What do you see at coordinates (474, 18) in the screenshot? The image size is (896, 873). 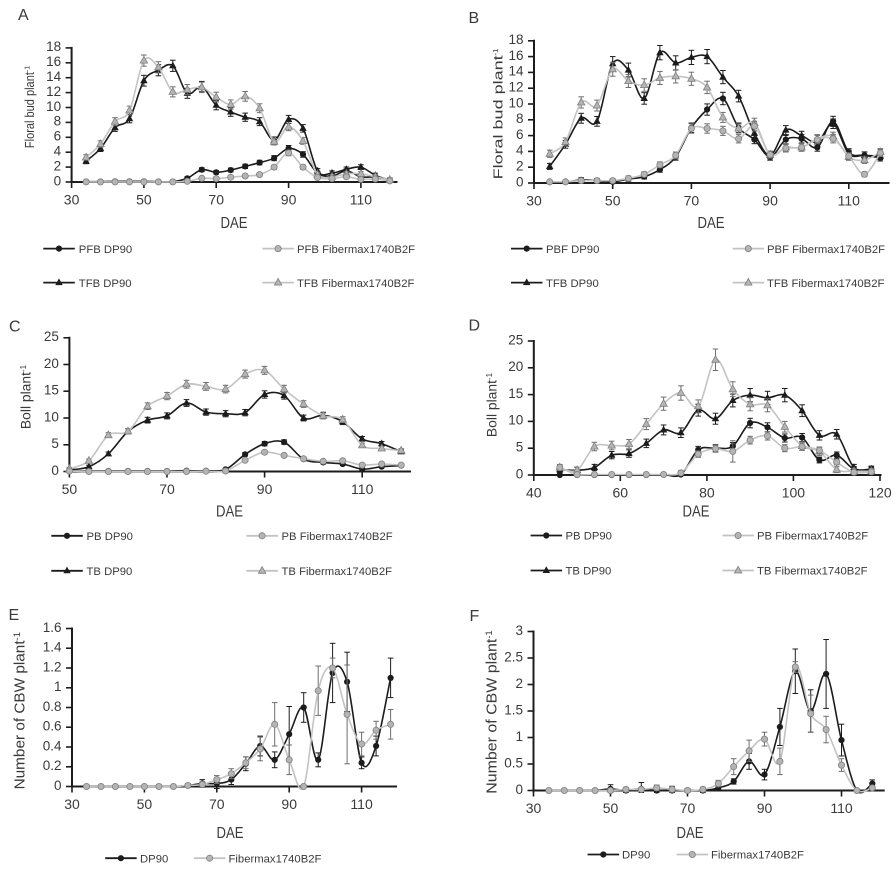 I see `svg-text: B` at bounding box center [474, 18].